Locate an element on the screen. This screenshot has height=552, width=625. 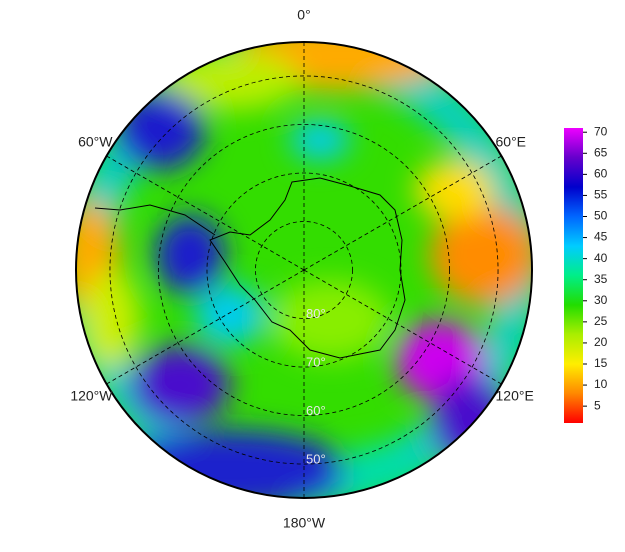
lon-label: 0° is located at coordinates (303, 15).